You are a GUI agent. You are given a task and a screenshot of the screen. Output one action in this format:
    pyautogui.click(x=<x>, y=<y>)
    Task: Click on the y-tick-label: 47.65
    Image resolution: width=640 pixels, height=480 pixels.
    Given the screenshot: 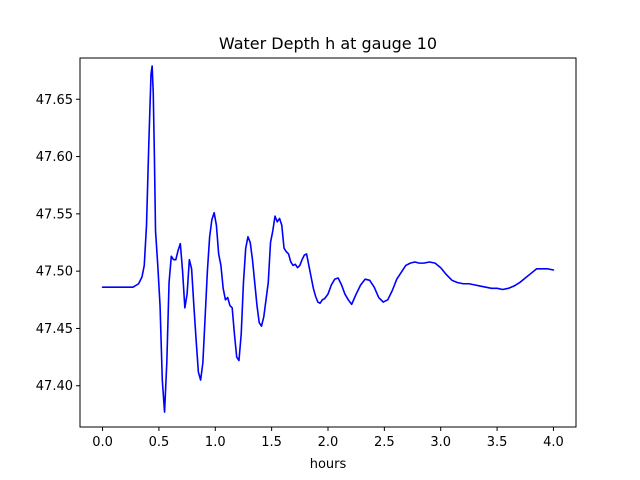 What is the action you would take?
    pyautogui.click(x=54, y=100)
    